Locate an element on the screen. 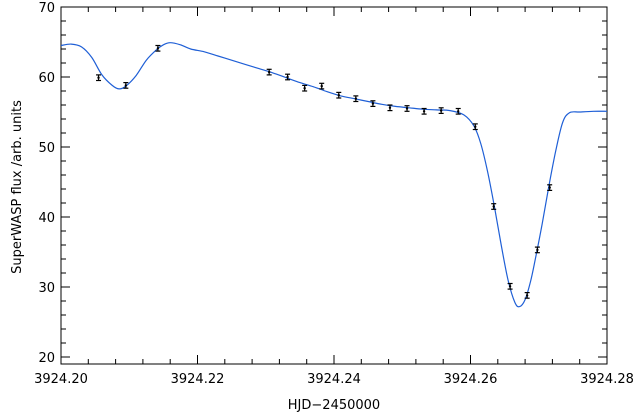  y-tick-label: 50 is located at coordinates (46, 148).